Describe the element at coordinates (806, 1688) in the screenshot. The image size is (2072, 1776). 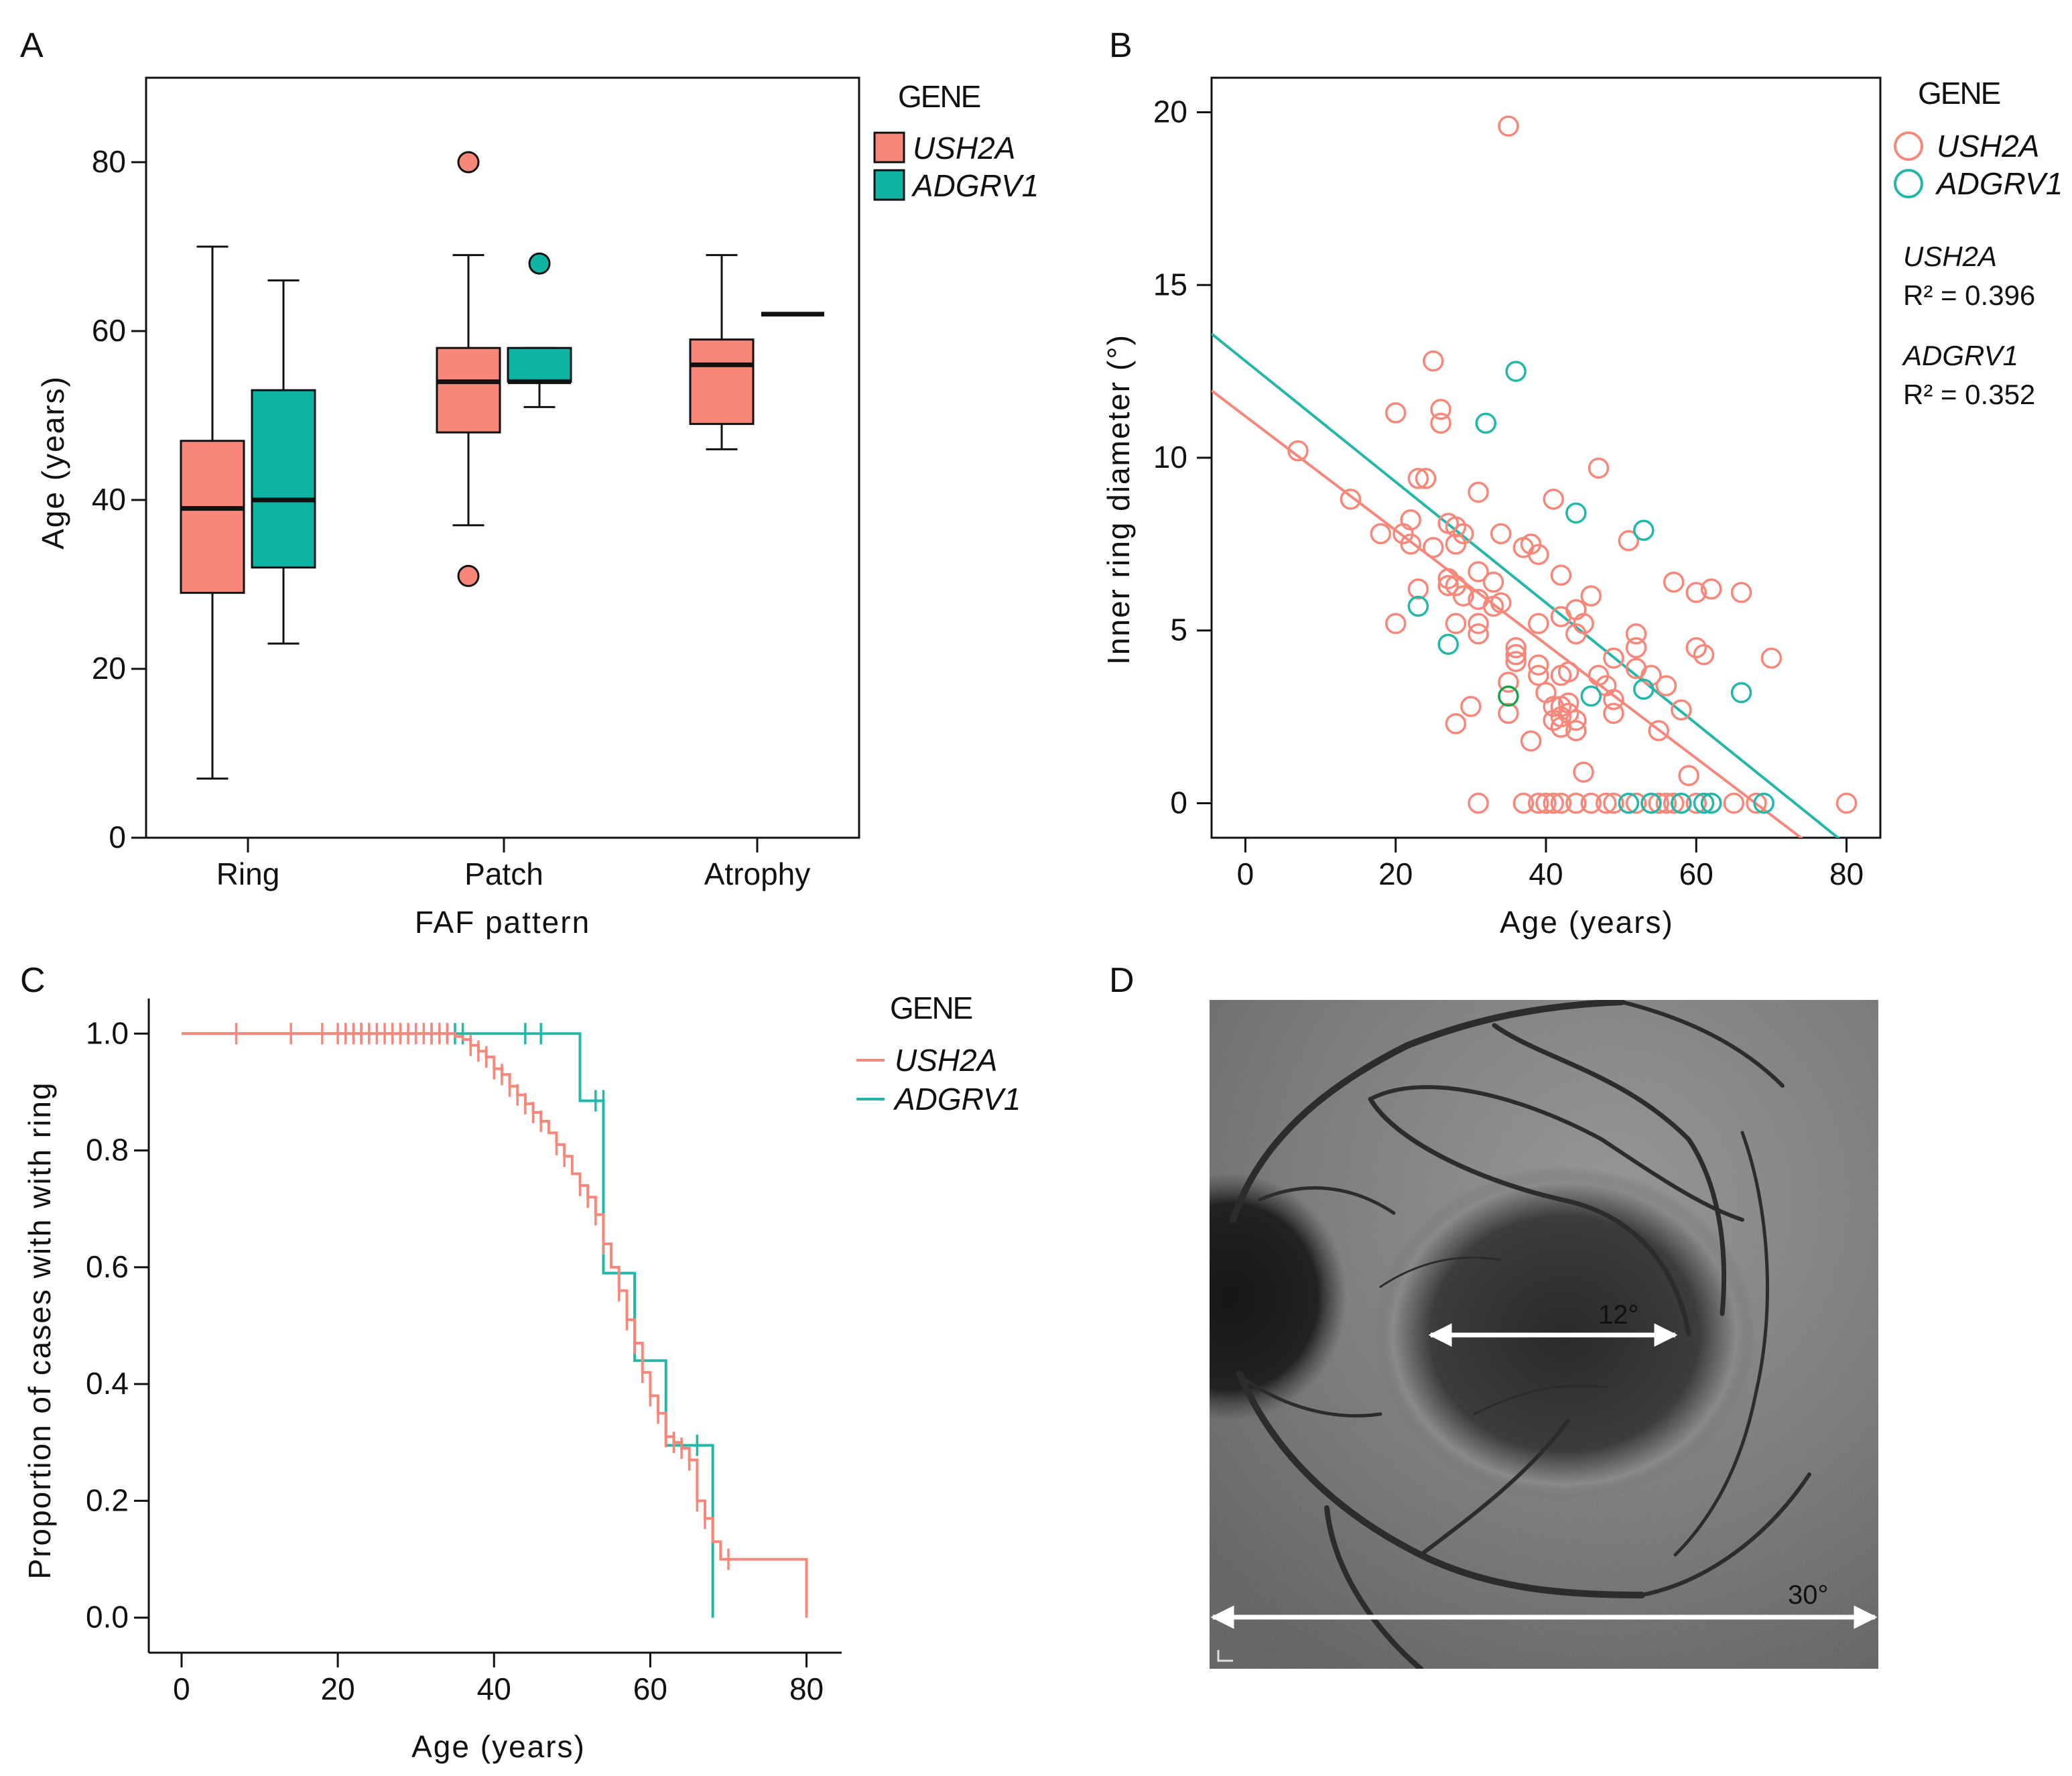
I see `panel-c-x-tick-label: 80` at that location.